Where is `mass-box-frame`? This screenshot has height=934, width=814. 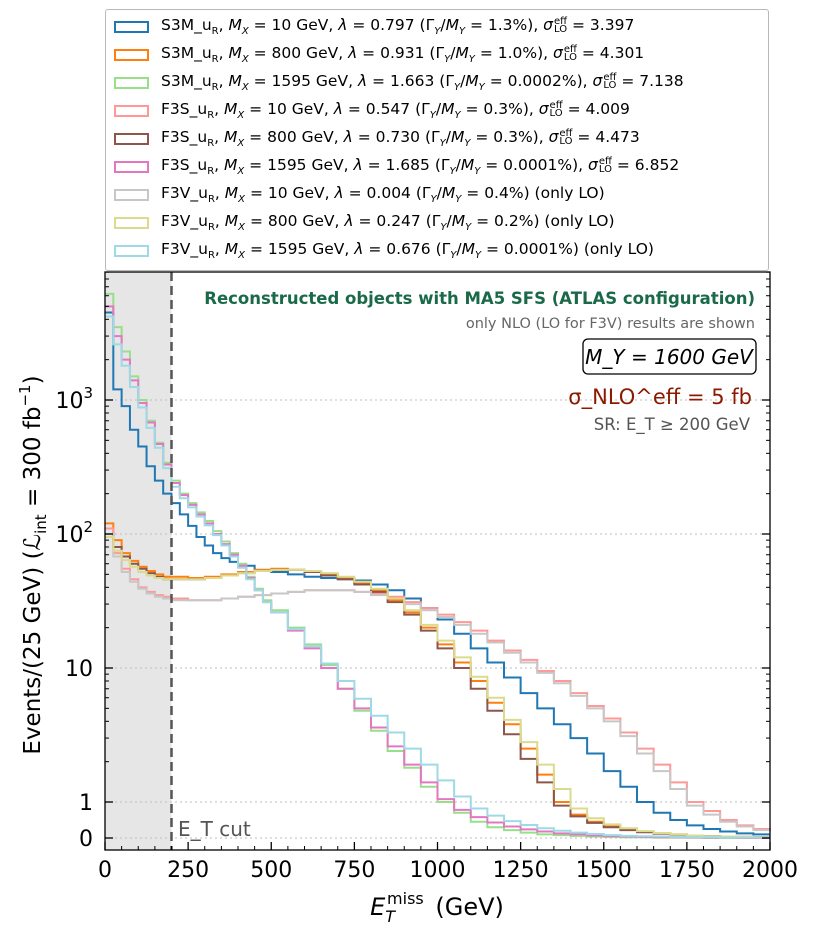 mass-box-frame is located at coordinates (669, 356).